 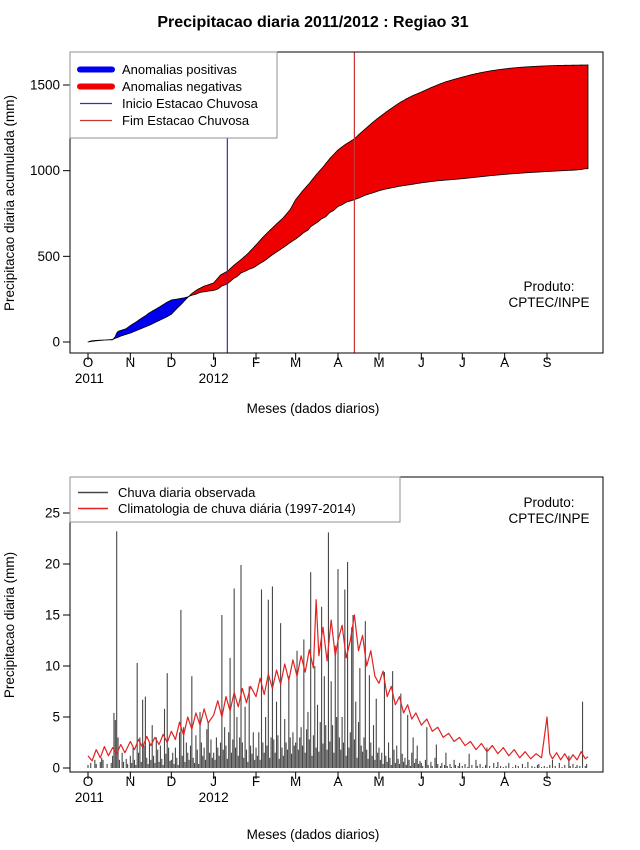 I want to click on y-tick-label: 25, so click(x=52, y=513).